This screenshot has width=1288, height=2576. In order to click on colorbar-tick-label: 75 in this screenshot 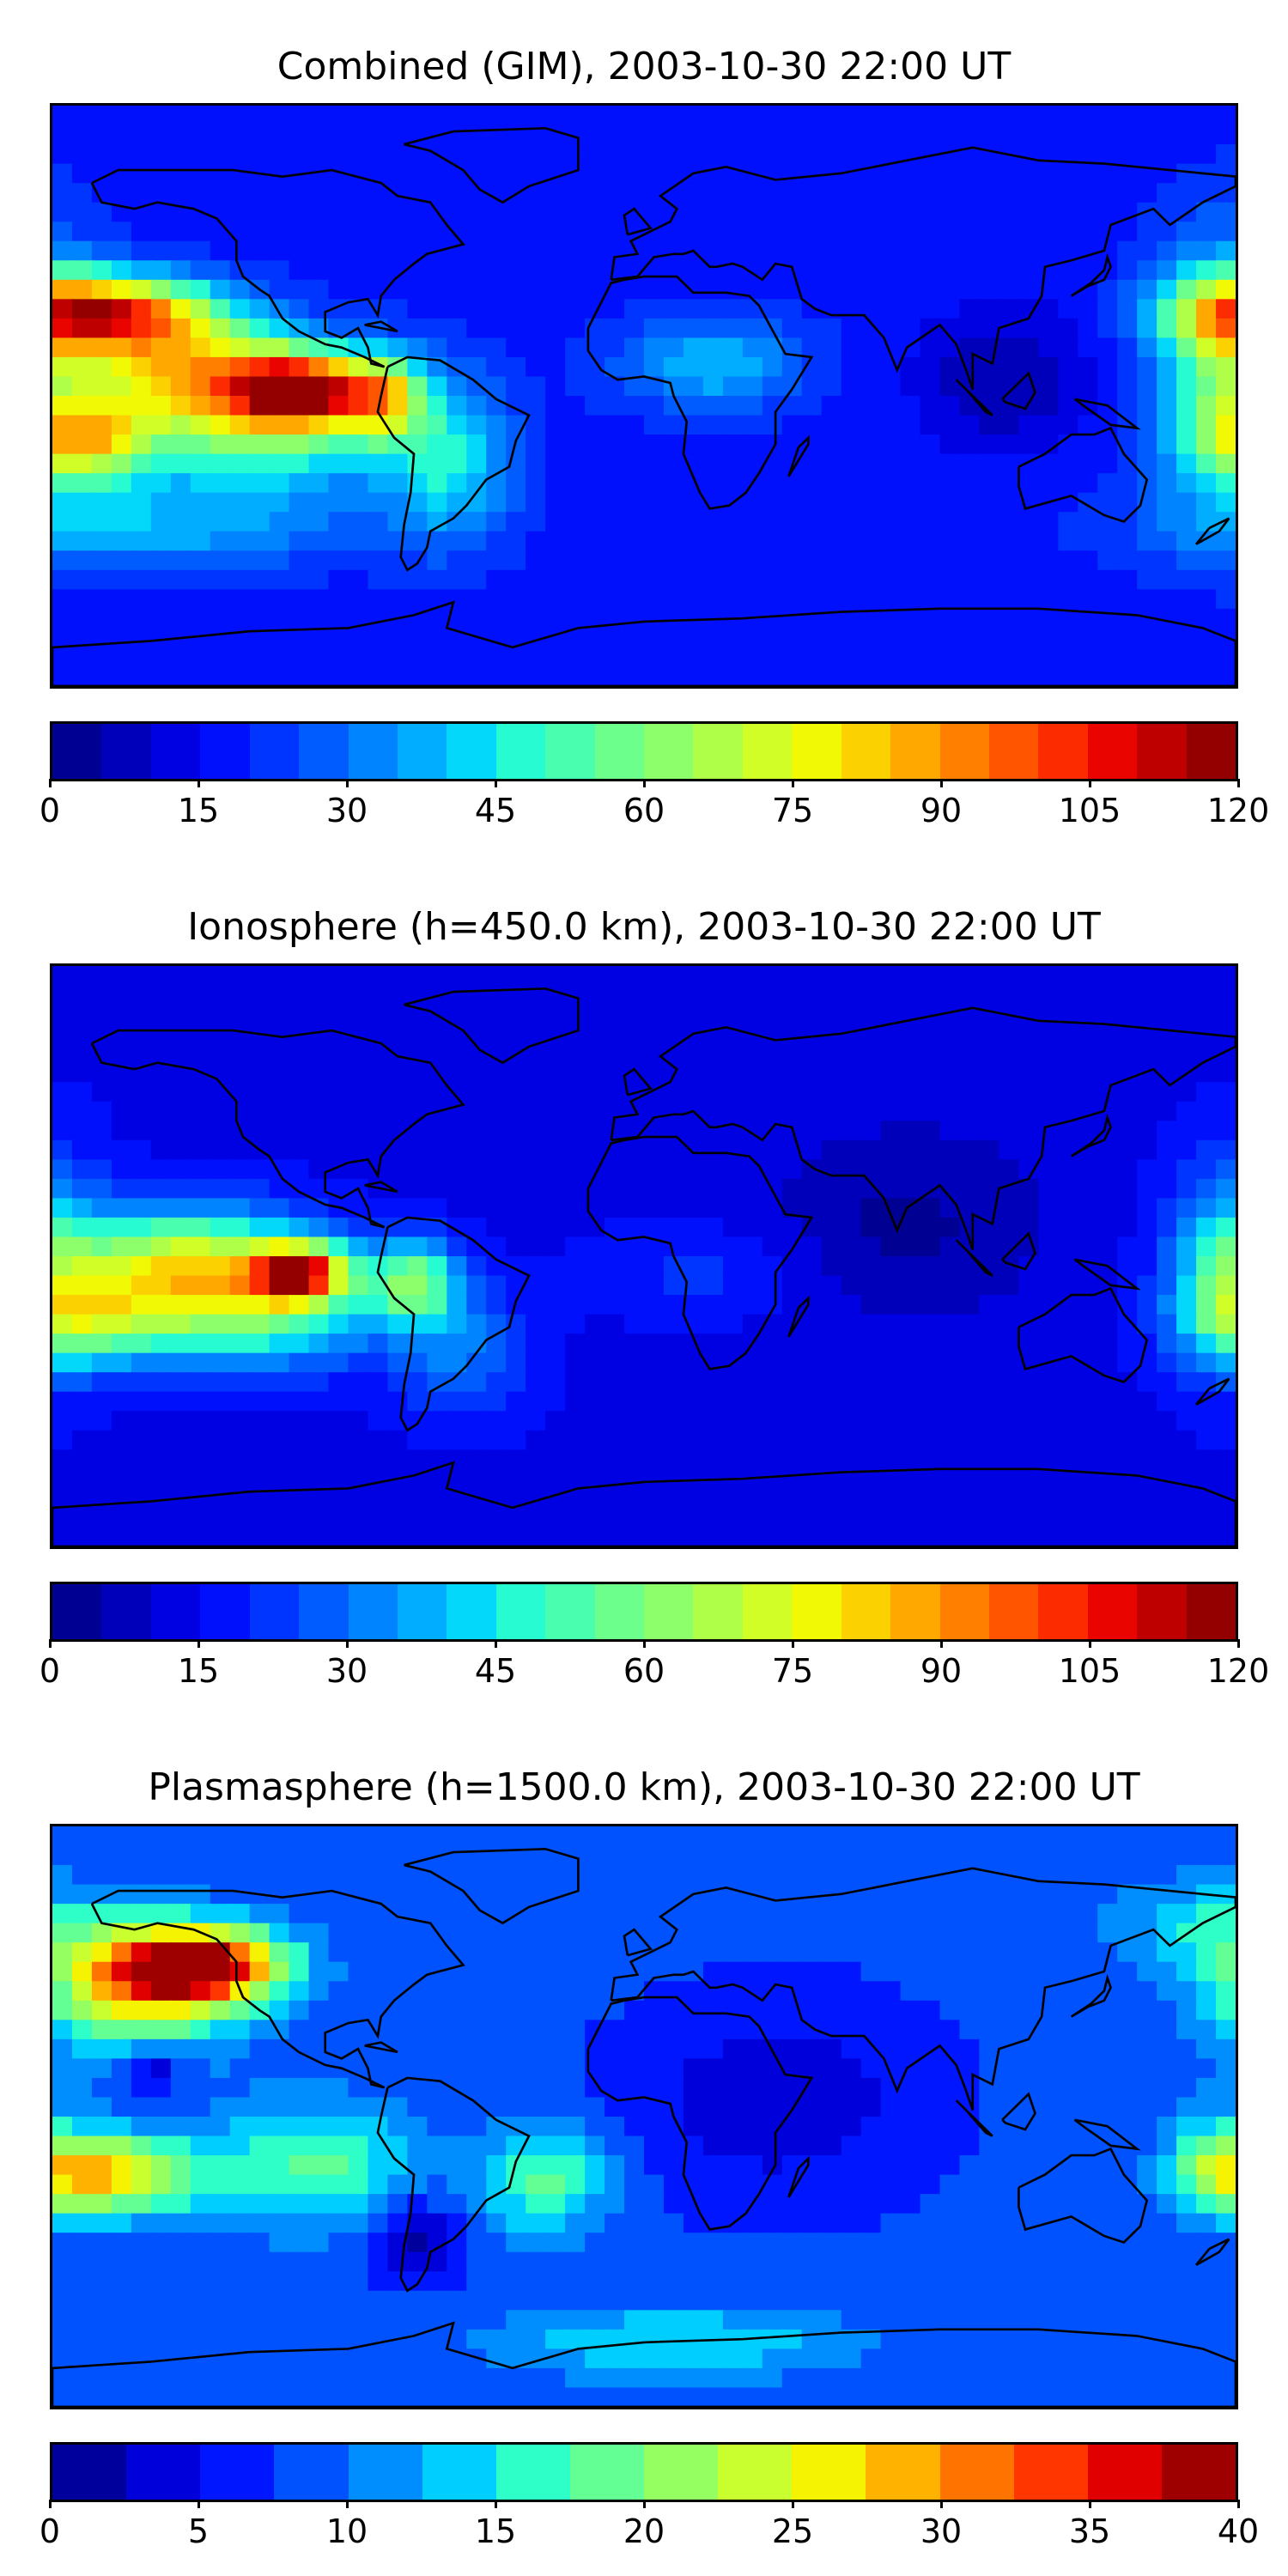, I will do `click(792, 810)`.